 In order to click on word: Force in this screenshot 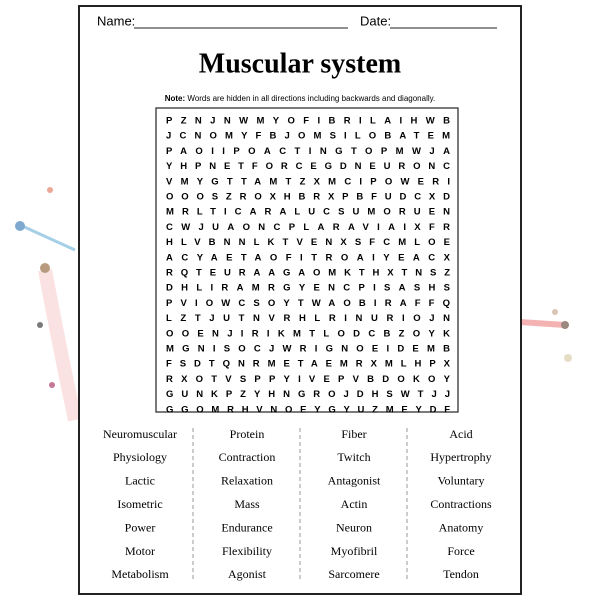, I will do `click(460, 551)`.